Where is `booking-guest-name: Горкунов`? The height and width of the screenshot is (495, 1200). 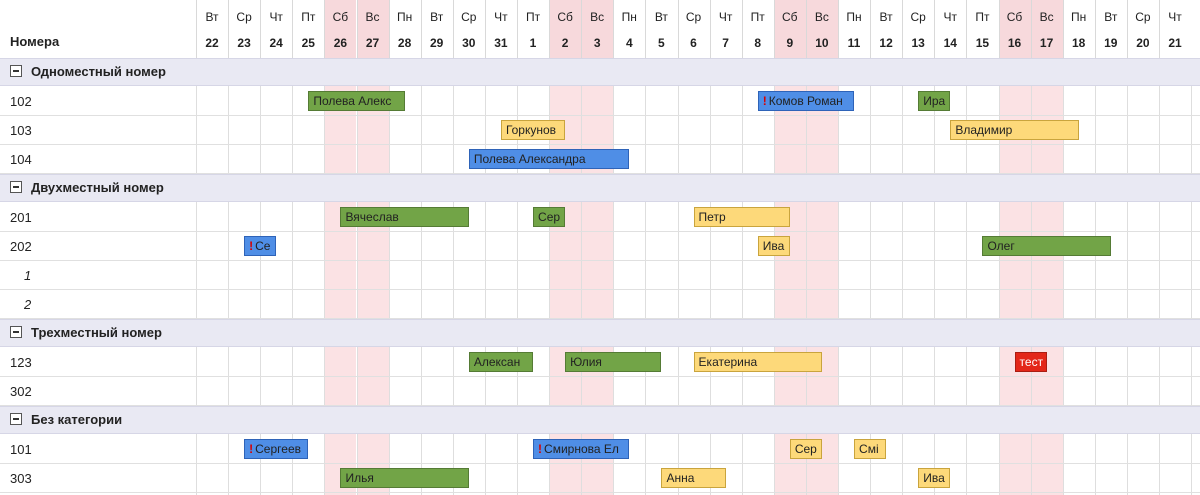 booking-guest-name: Горкунов is located at coordinates (531, 130).